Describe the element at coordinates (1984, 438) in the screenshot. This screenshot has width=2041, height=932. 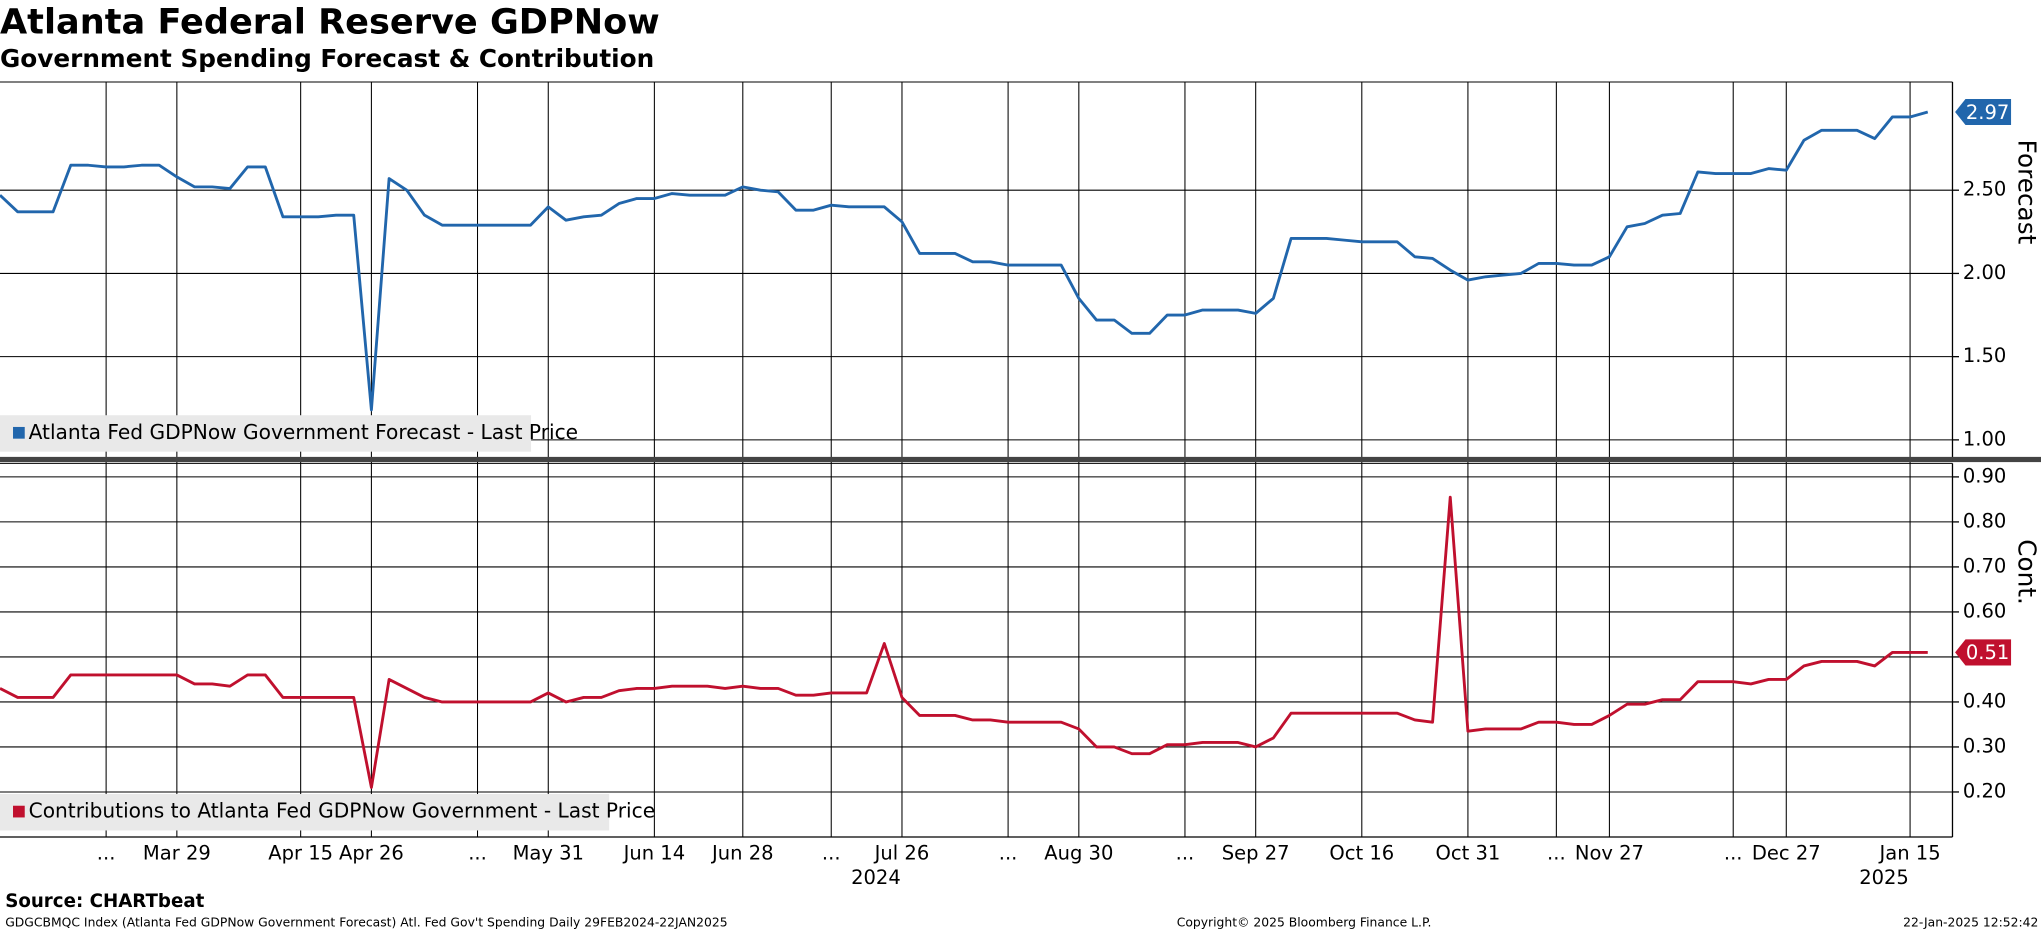
I see `y-tick-label: 1.00` at that location.